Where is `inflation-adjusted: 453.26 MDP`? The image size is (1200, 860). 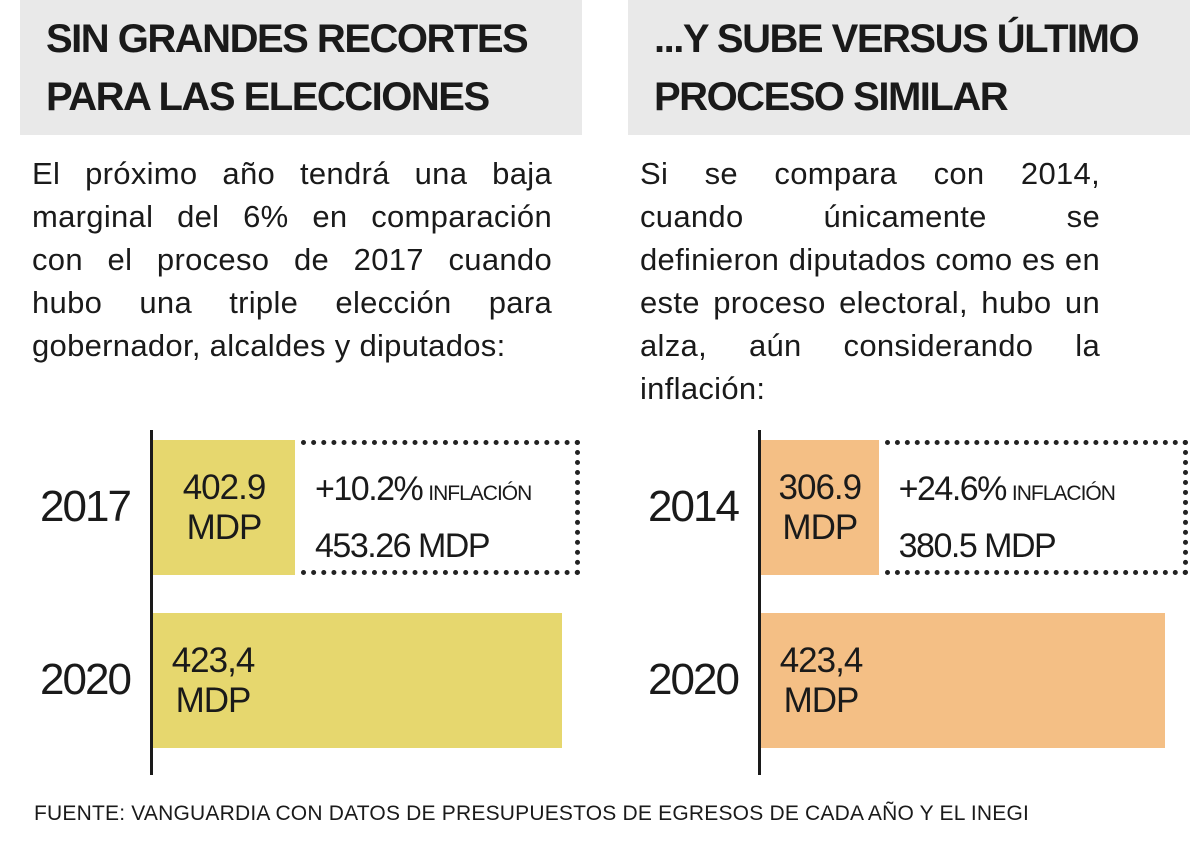
inflation-adjusted: 453.26 MDP is located at coordinates (402, 546).